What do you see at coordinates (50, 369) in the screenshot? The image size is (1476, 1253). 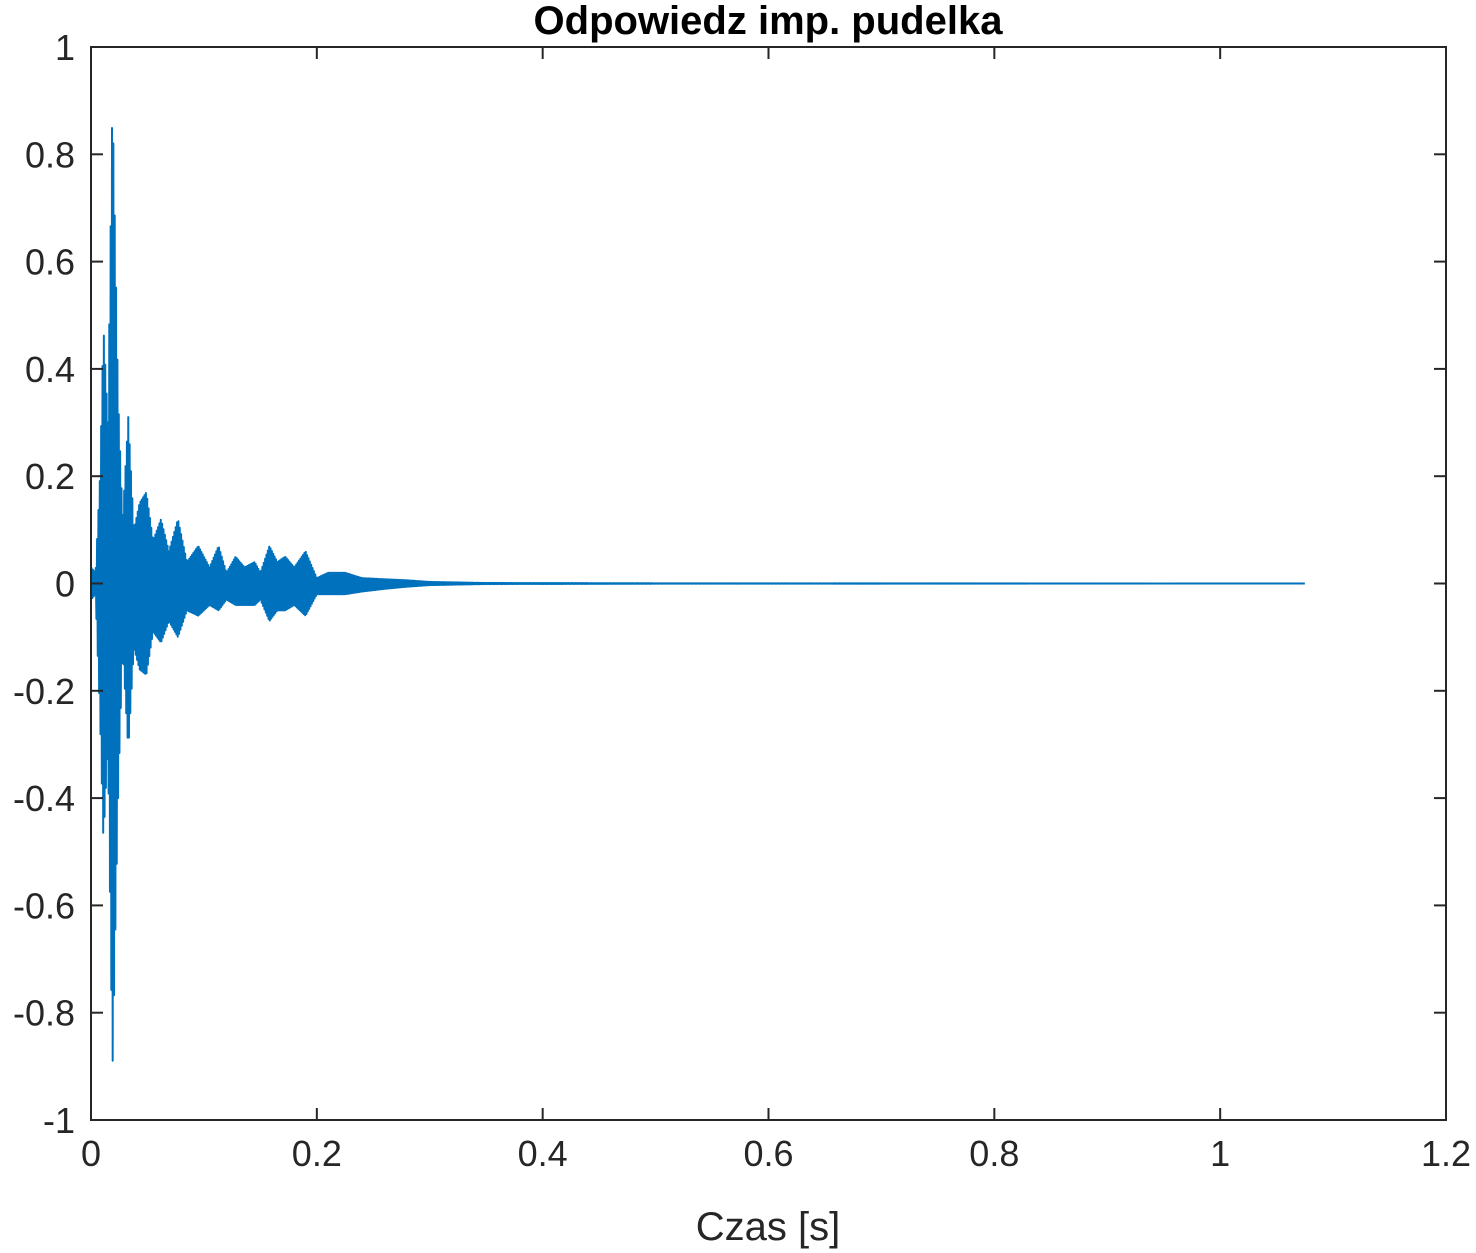 I see `y-tick-label: 0.4` at bounding box center [50, 369].